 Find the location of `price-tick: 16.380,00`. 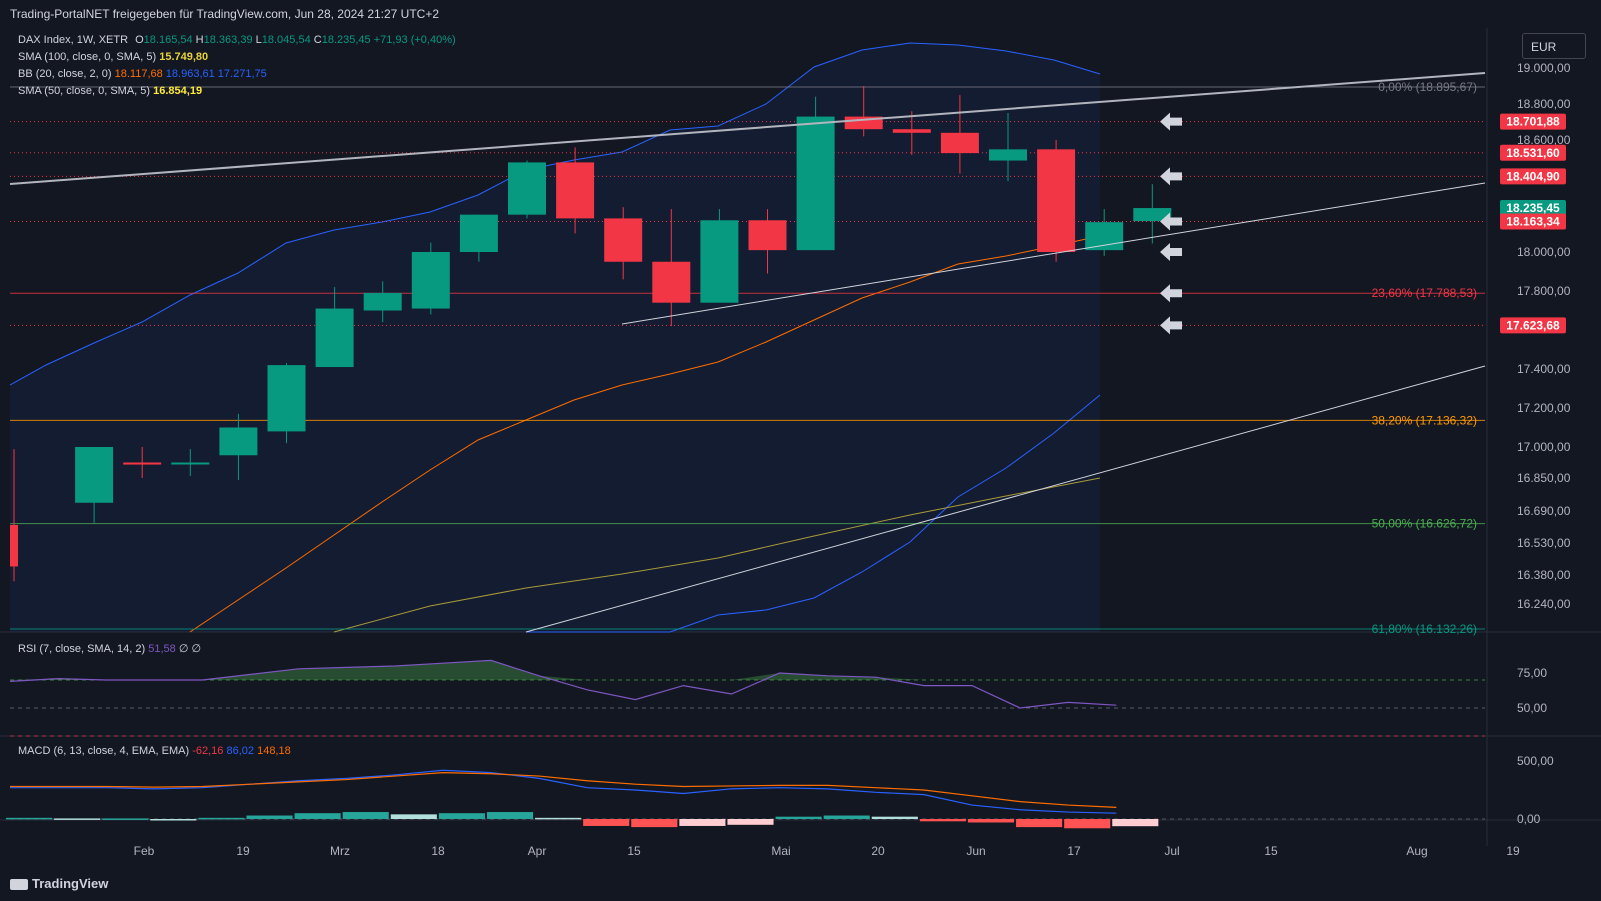

price-tick: 16.380,00 is located at coordinates (1544, 575).